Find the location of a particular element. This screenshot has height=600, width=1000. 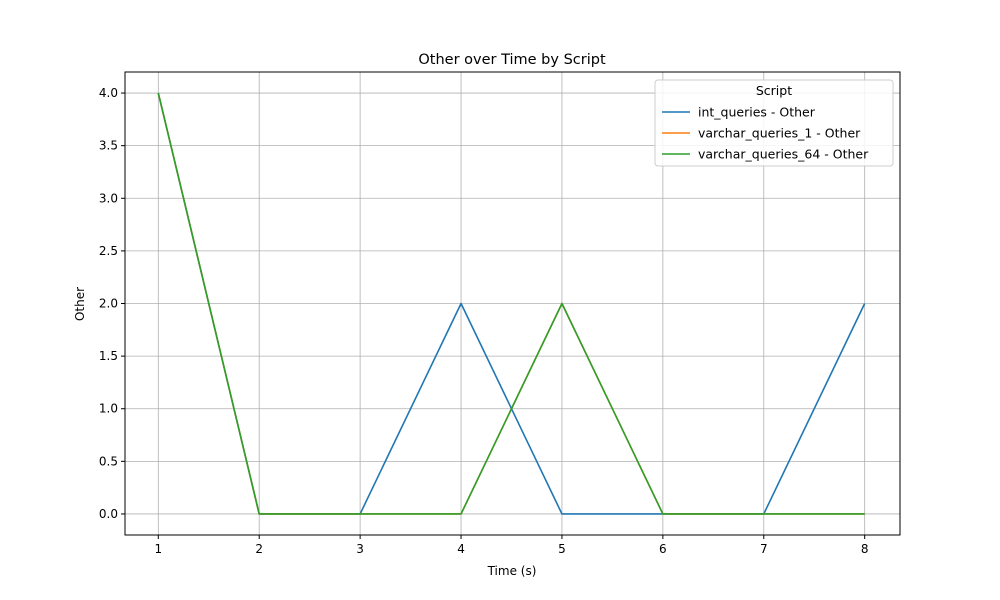

y-tick-label: 3.5 is located at coordinates (108, 146).